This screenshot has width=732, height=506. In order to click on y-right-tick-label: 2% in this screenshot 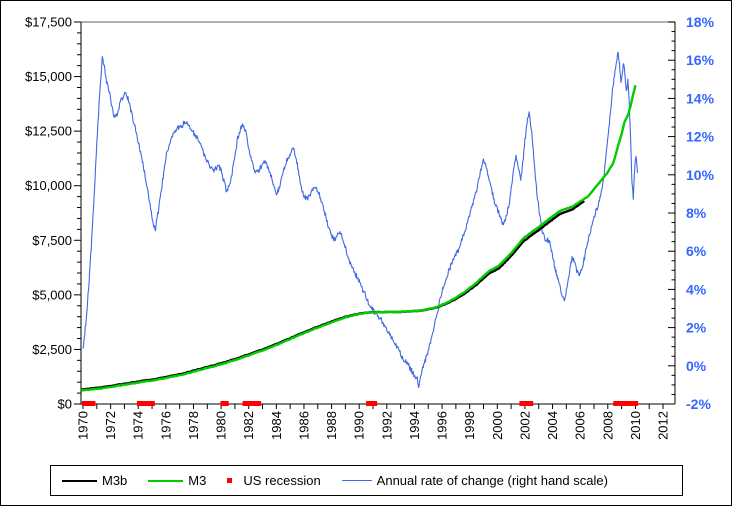, I will do `click(696, 328)`.